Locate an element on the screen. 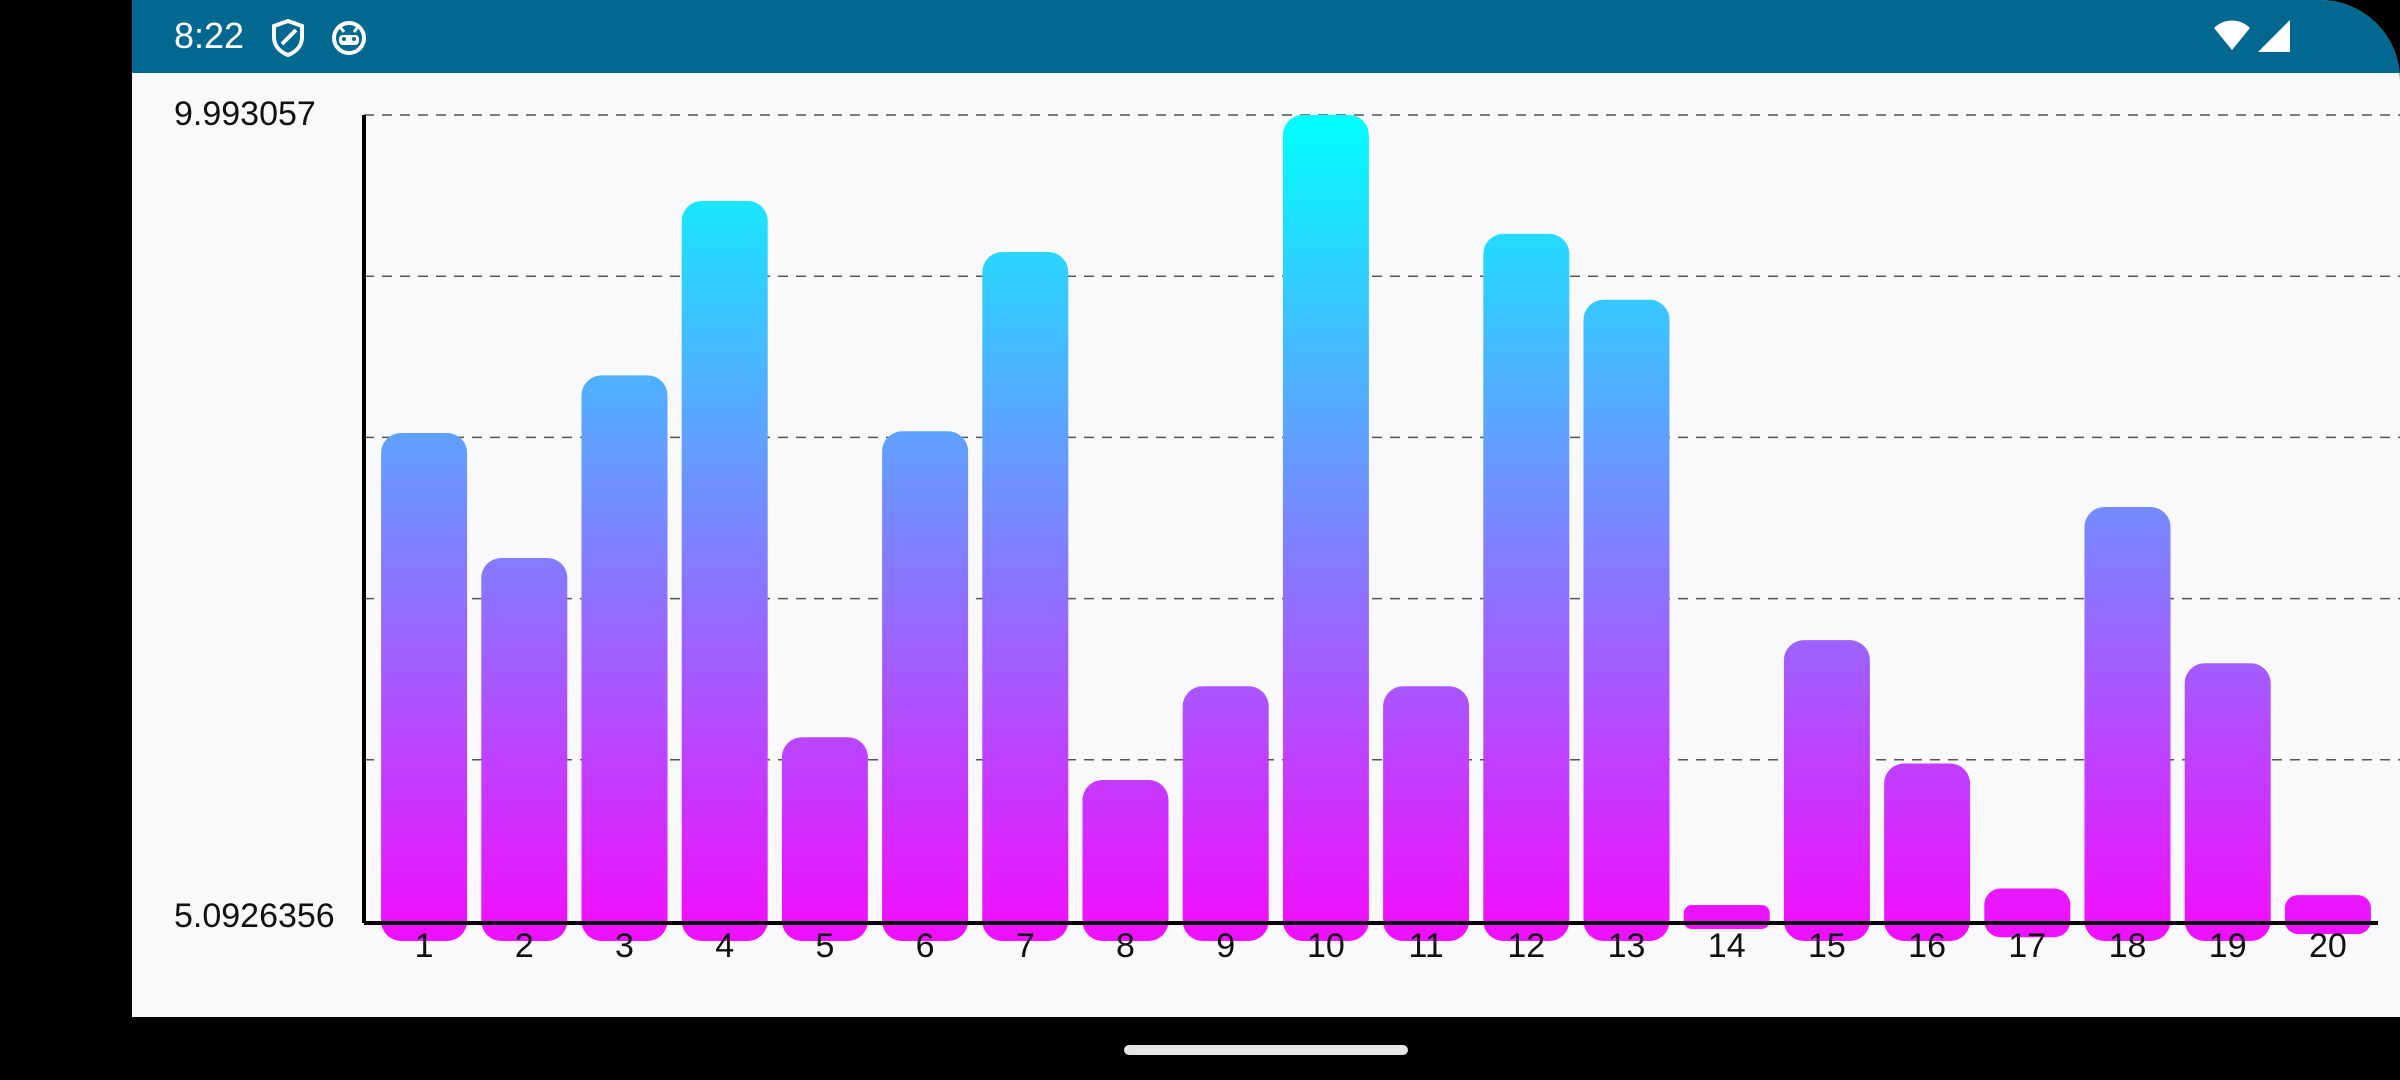 The height and width of the screenshot is (1080, 2400). x-tick-label: 18 is located at coordinates (2128, 946).